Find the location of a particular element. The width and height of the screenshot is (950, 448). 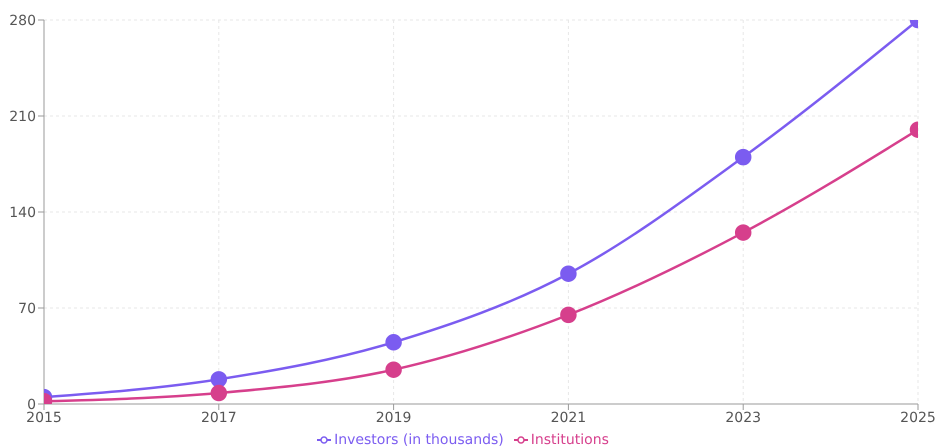

x-tick-label: 2023 is located at coordinates (743, 418).